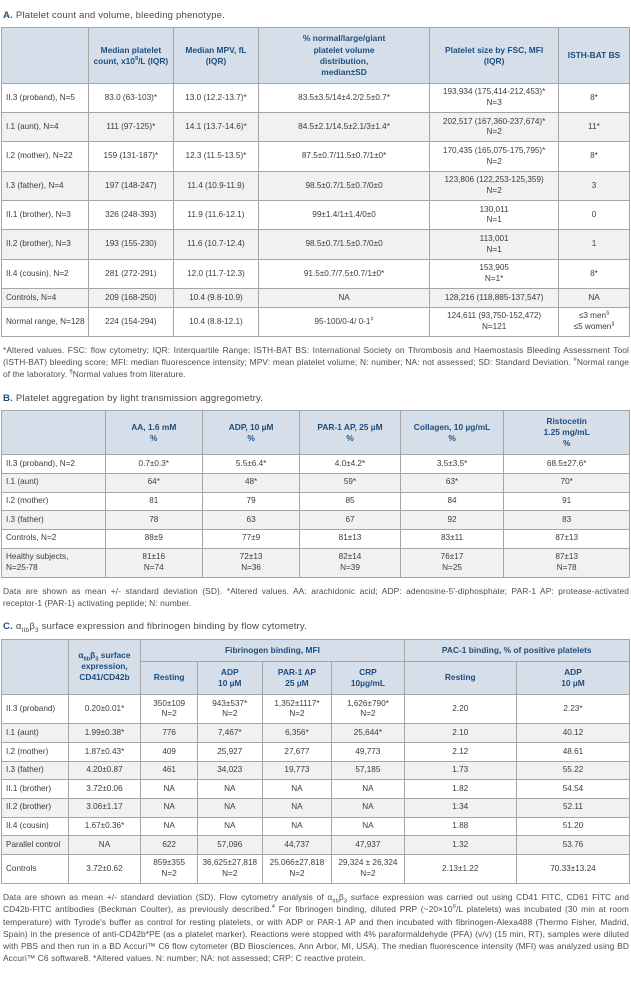  I want to click on data-cell: 48.61, so click(573, 752).